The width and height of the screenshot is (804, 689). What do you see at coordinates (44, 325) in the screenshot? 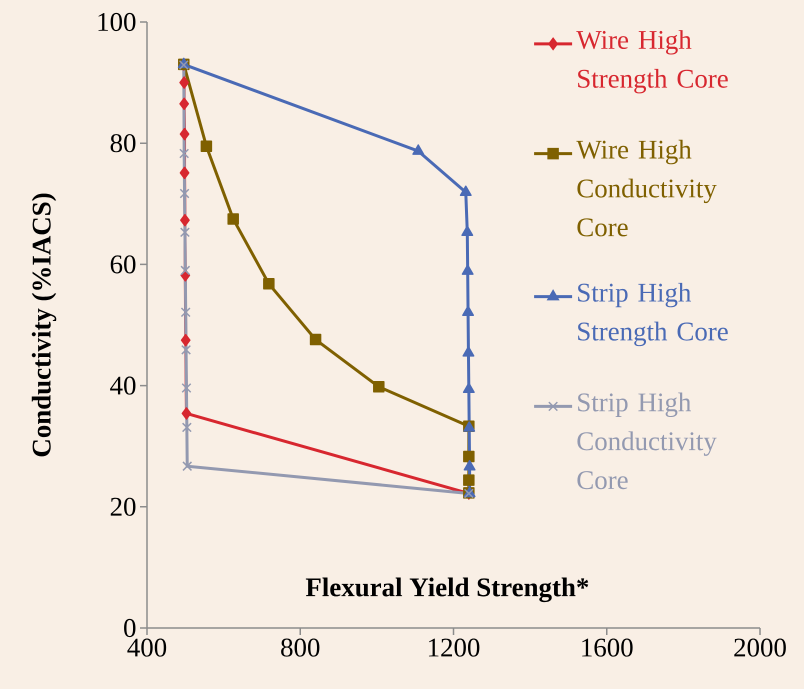
I see `y-axis-title: Conductivity (%IACS)` at bounding box center [44, 325].